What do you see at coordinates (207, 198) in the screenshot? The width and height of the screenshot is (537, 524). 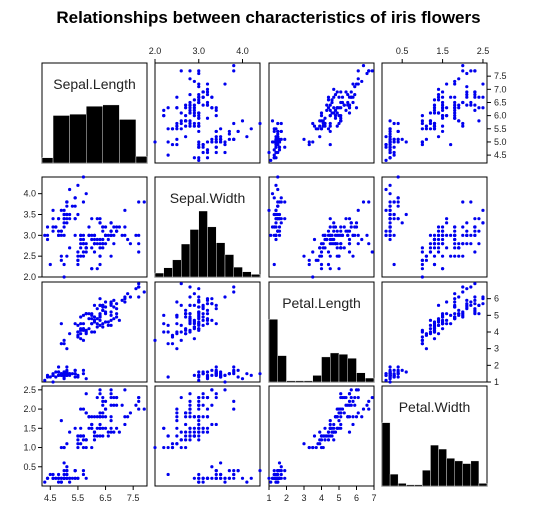 I see `diagonal-label-sepal-width: Sepal.Width` at bounding box center [207, 198].